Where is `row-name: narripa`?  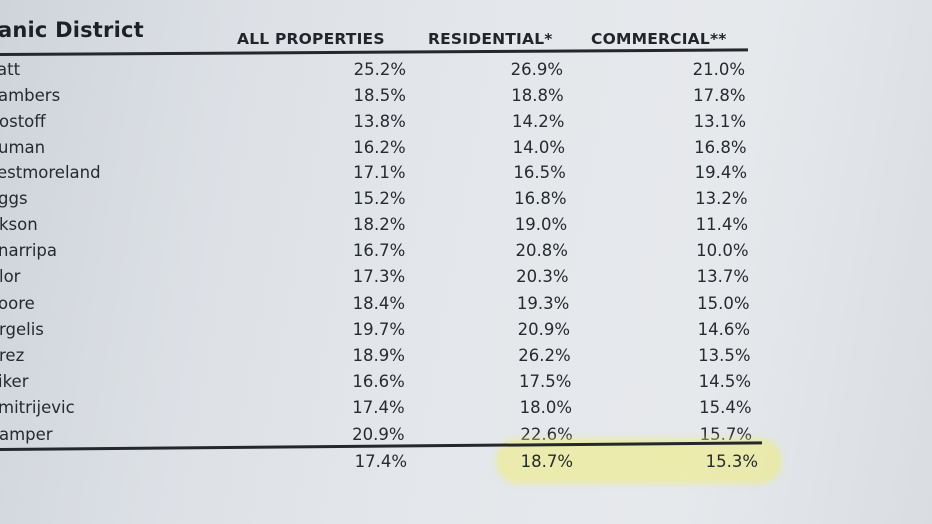 row-name: narripa is located at coordinates (29, 250).